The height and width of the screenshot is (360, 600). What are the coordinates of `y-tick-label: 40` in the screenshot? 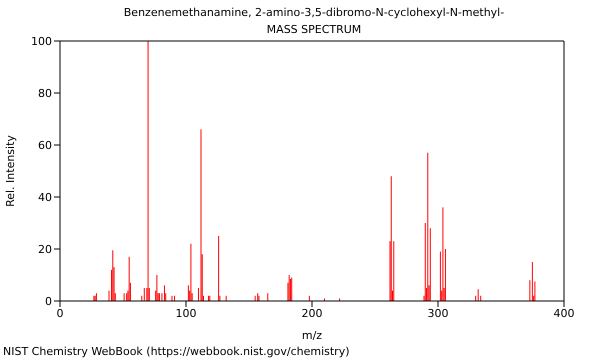 It's located at (45, 197).